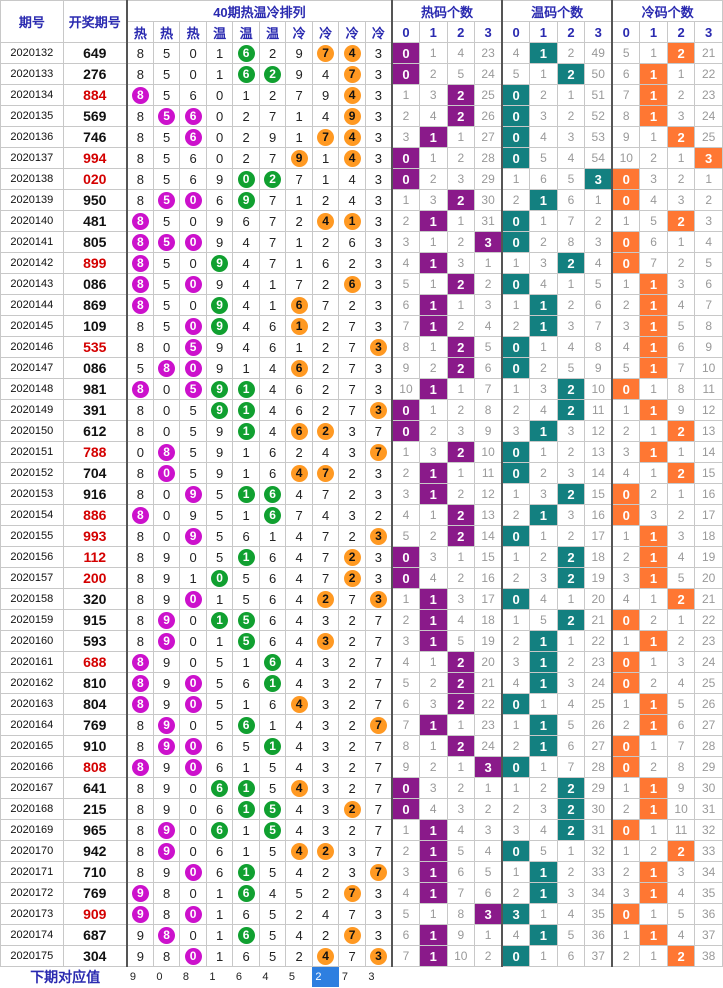 Image resolution: width=723 pixels, height=988 pixels. I want to click on hot-count-miss: 30, so click(488, 200).